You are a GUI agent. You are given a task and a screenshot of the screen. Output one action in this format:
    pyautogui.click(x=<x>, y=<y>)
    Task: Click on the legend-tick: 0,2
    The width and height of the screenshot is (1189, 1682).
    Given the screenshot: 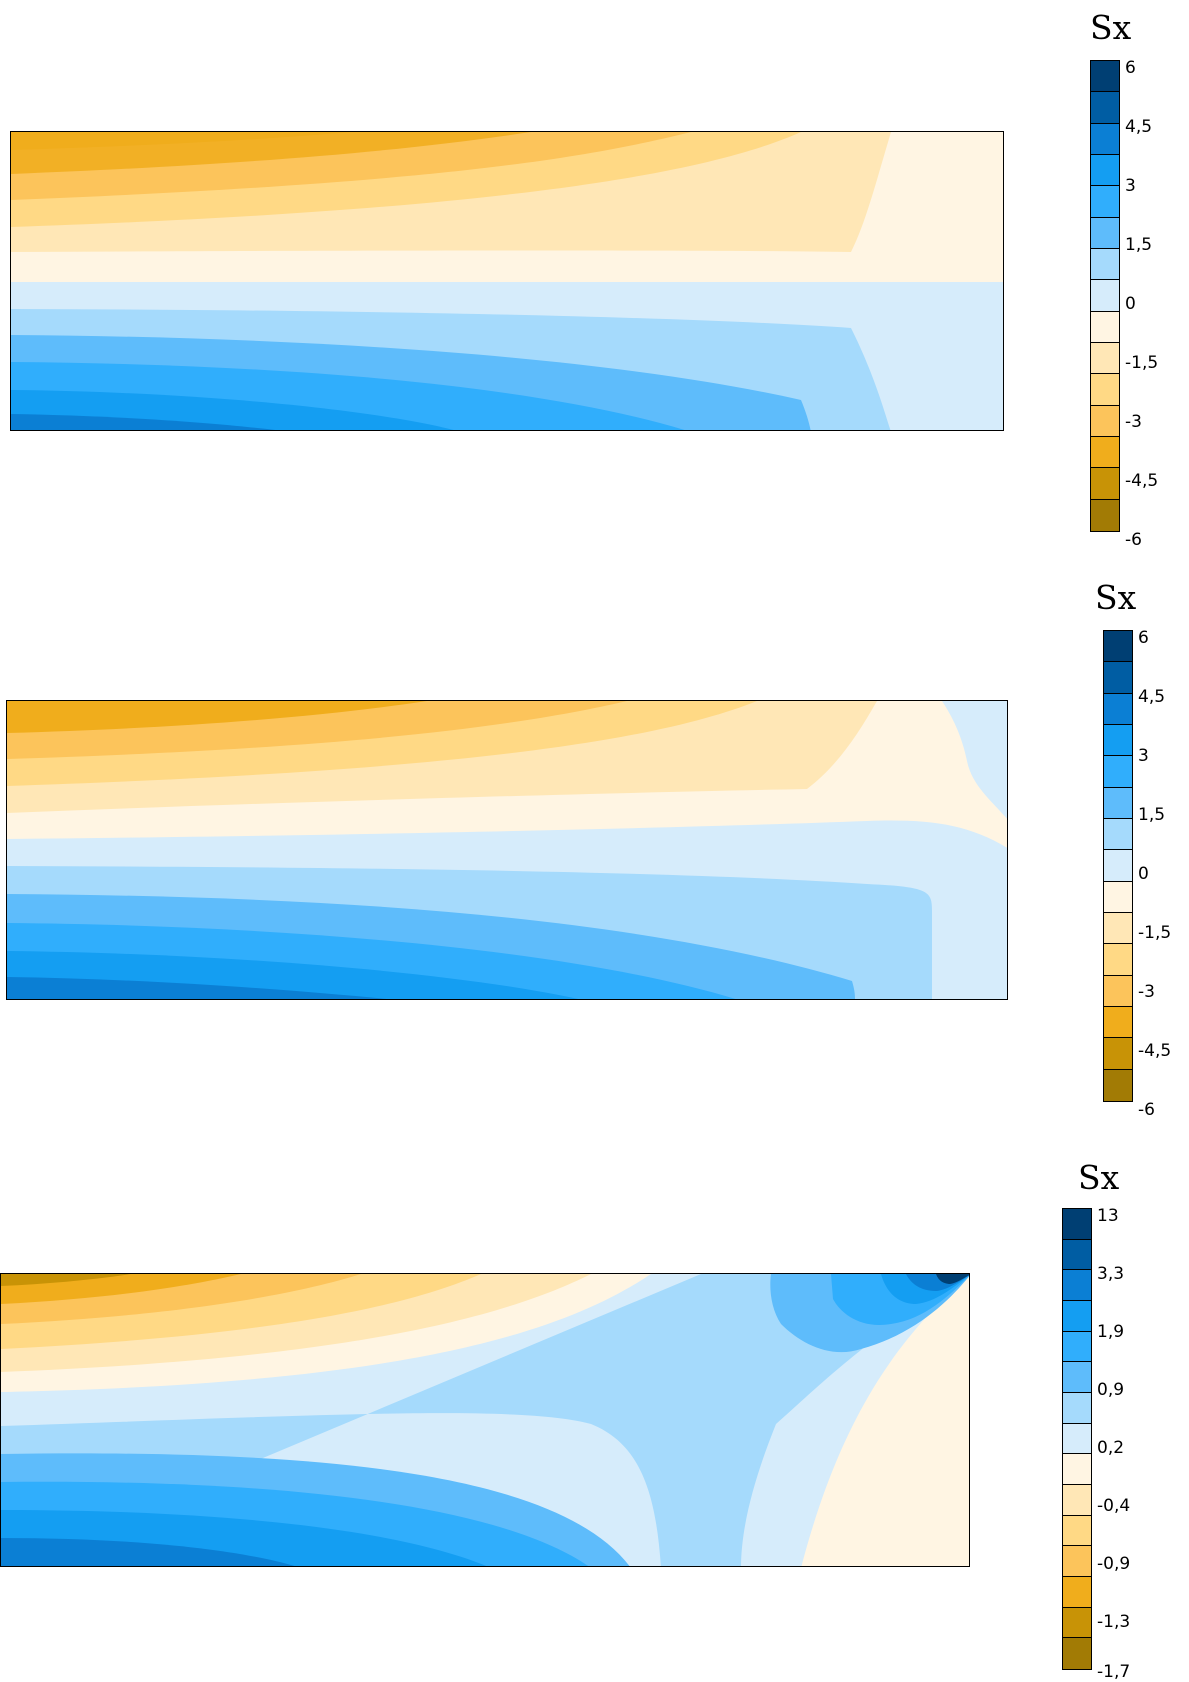 What is the action you would take?
    pyautogui.click(x=1111, y=1448)
    